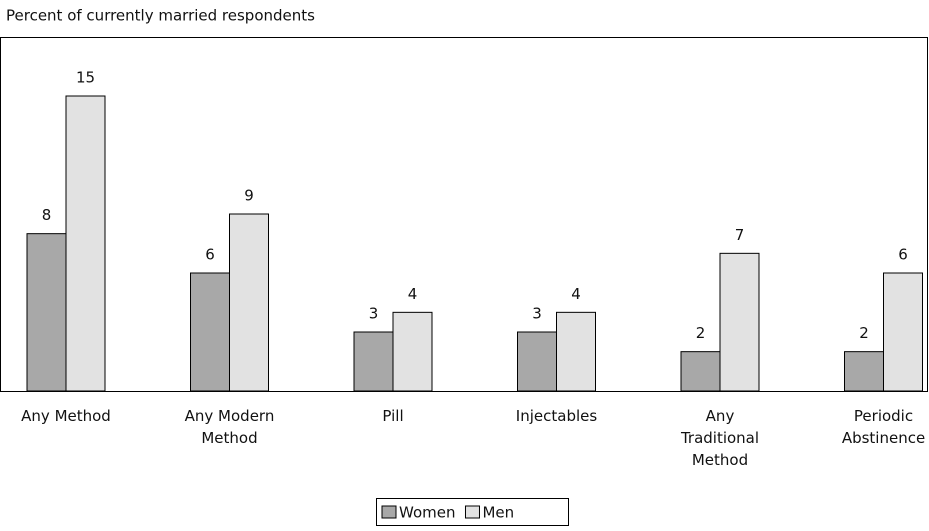 The image size is (929, 531). What do you see at coordinates (66, 416) in the screenshot?
I see `x-tick-label: Any Method` at bounding box center [66, 416].